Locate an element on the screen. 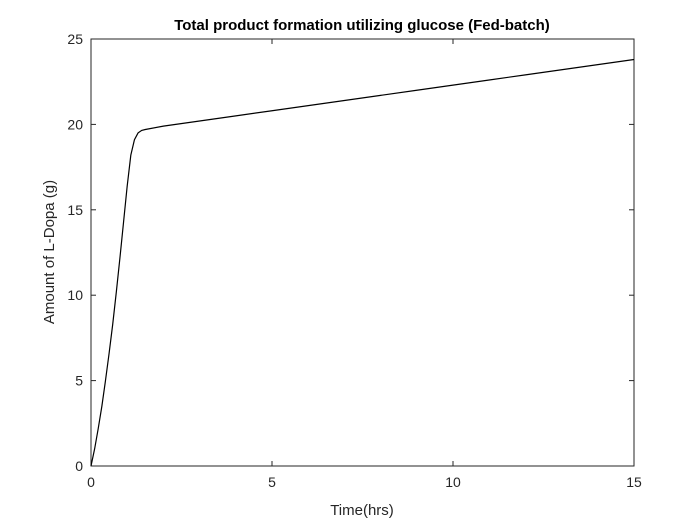 This screenshot has width=700, height=525. x-axis-label: Time(hrs) is located at coordinates (362, 510).